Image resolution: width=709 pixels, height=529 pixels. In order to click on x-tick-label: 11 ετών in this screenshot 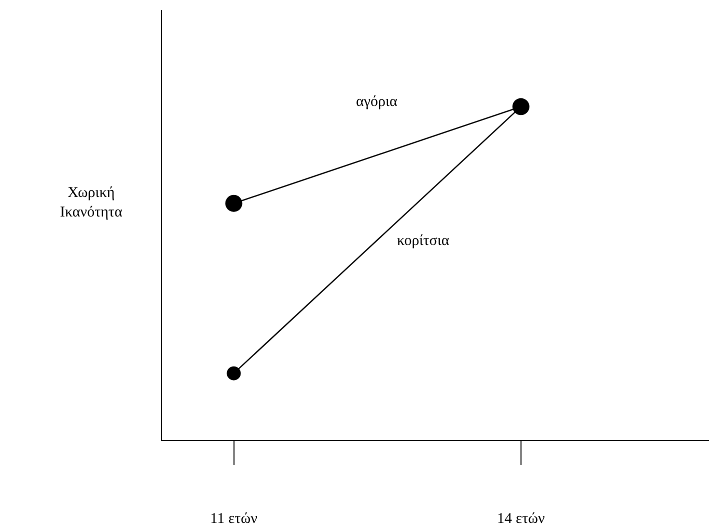, I will do `click(234, 519)`.